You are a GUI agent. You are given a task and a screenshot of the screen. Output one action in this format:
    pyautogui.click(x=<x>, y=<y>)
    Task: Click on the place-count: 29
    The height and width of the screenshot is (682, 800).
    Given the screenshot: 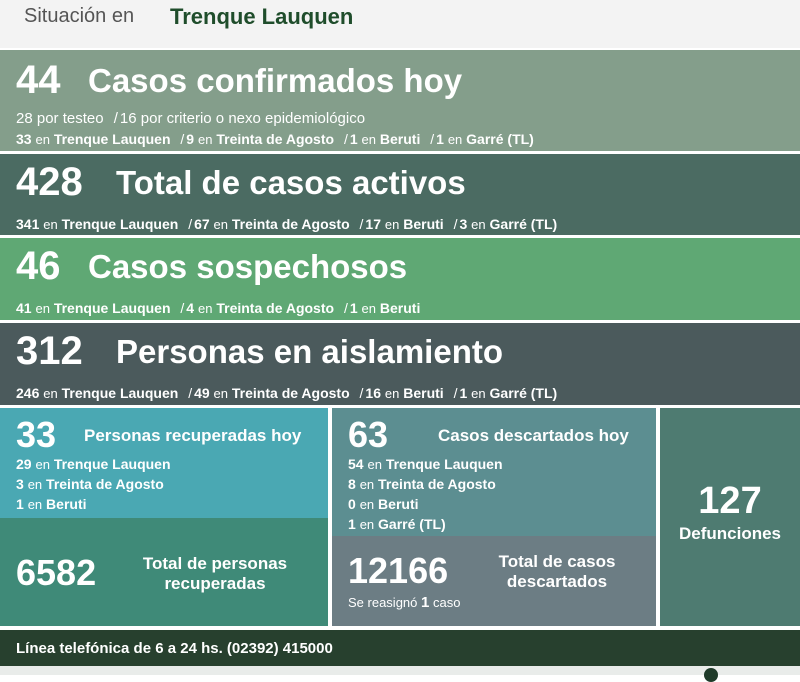 What is the action you would take?
    pyautogui.click(x=24, y=464)
    